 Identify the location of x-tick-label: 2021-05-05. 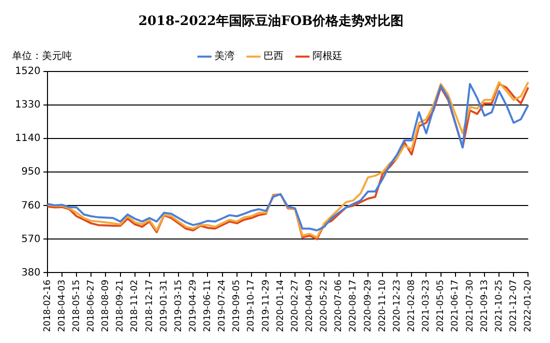
(441, 306).